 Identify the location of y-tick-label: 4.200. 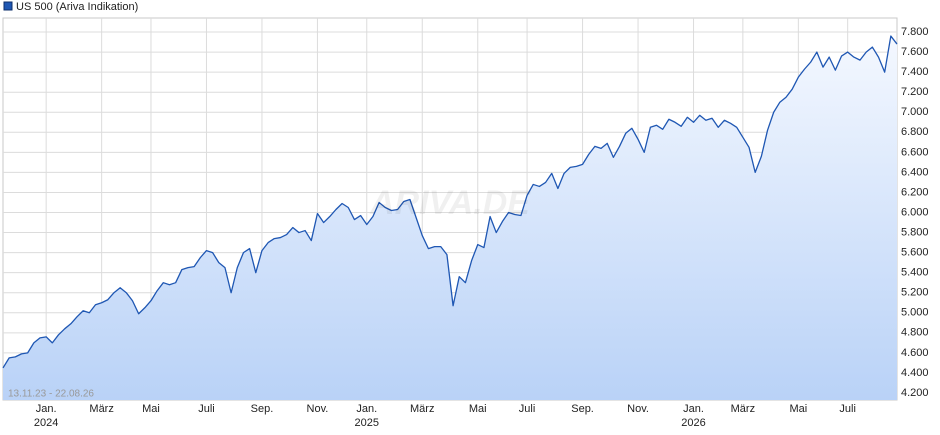
(915, 393).